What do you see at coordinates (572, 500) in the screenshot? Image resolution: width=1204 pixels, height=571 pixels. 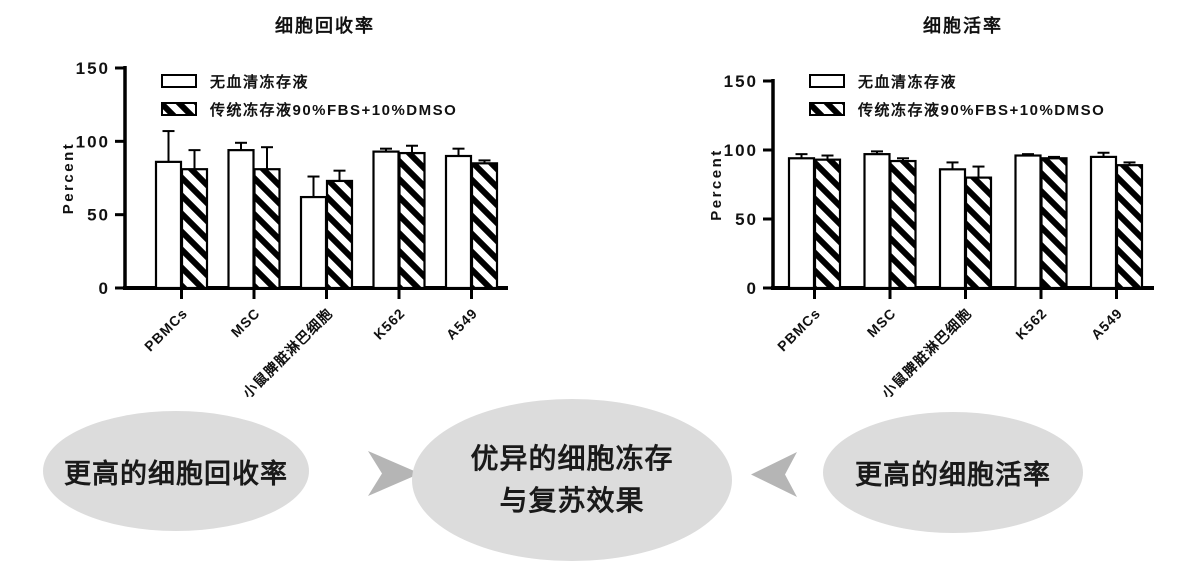 I see `conclusion-line-2: 与复苏效果` at bounding box center [572, 500].